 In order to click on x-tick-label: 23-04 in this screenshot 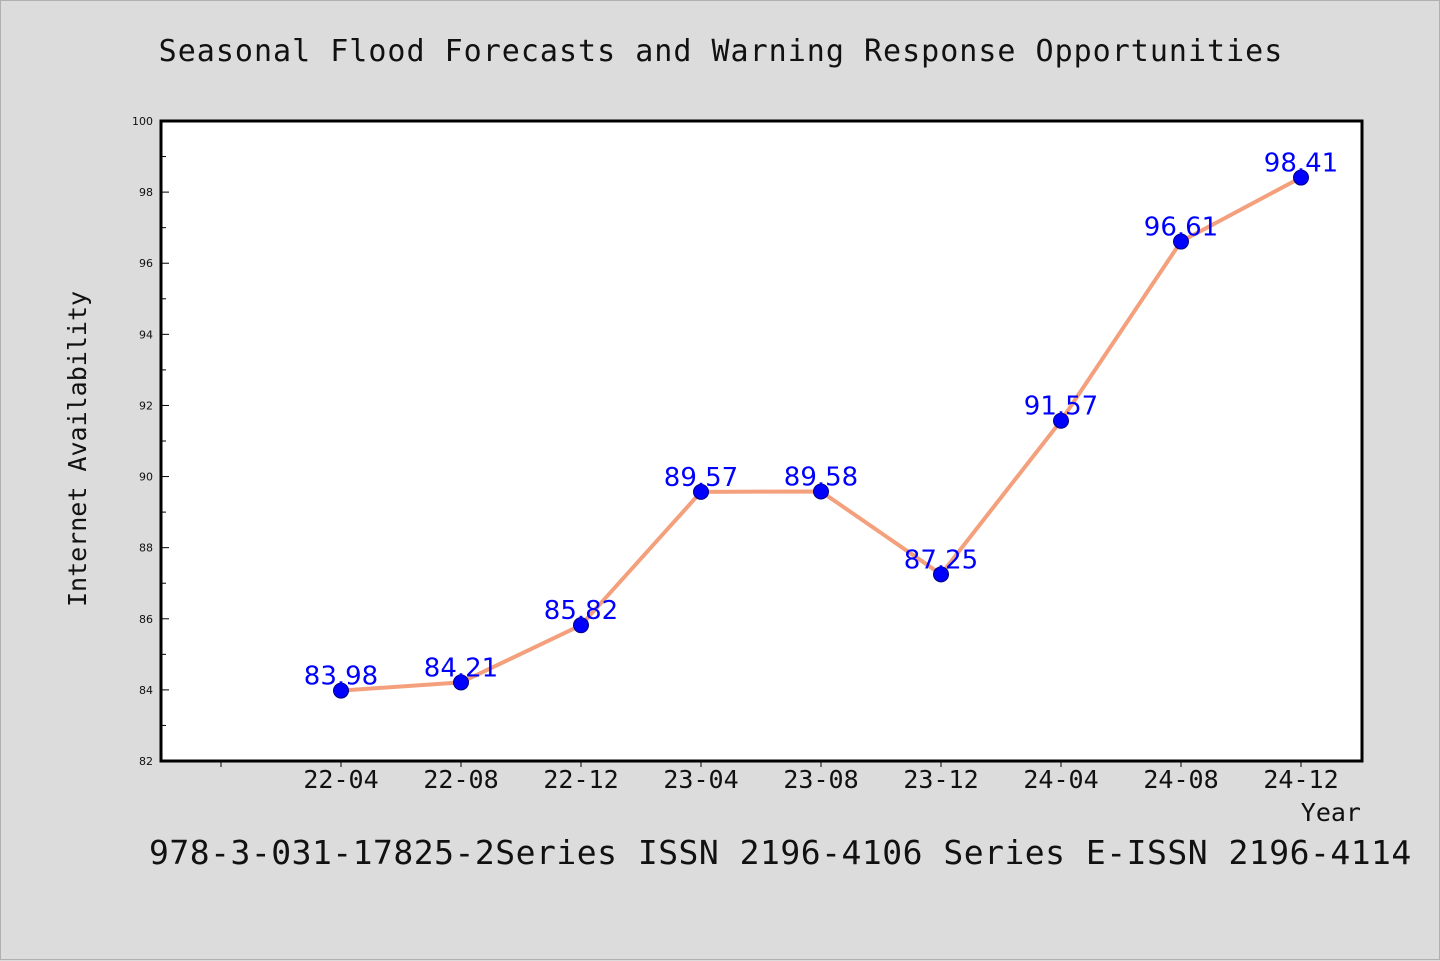, I will do `click(700, 779)`.